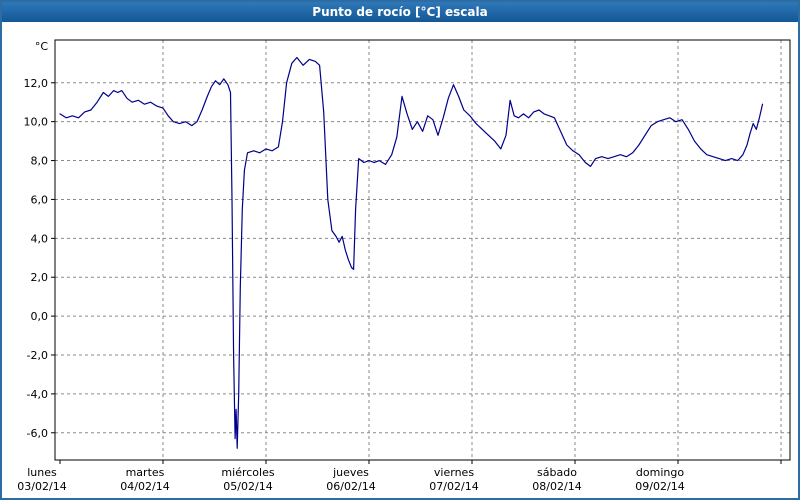 This screenshot has width=800, height=502. I want to click on window-title: Punto de rocío [°C] escala, so click(400, 12).